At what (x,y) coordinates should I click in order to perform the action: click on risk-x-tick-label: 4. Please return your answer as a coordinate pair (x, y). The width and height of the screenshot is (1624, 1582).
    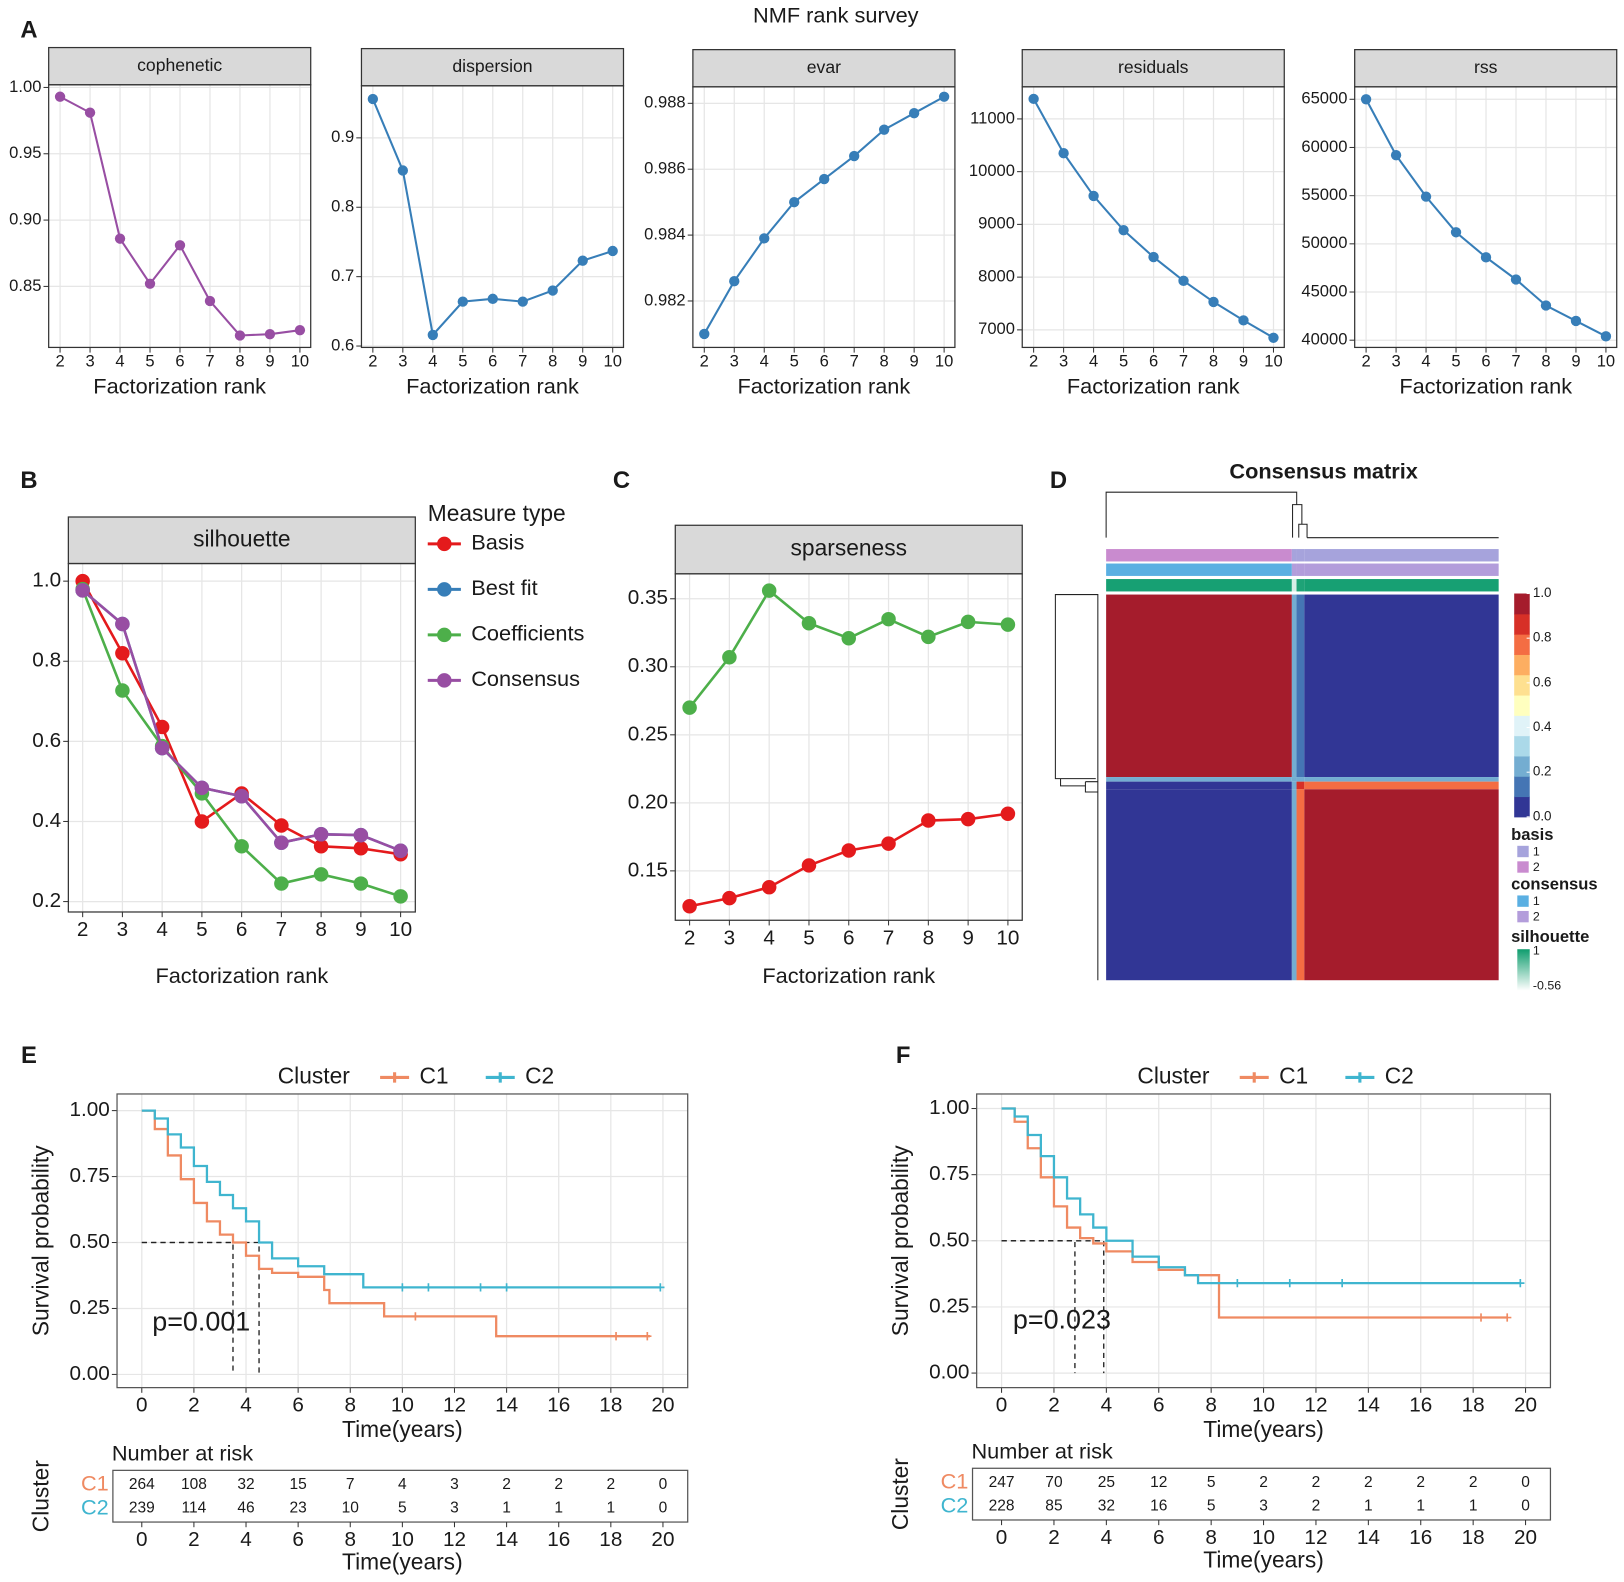
    Looking at the image, I should click on (1107, 1537).